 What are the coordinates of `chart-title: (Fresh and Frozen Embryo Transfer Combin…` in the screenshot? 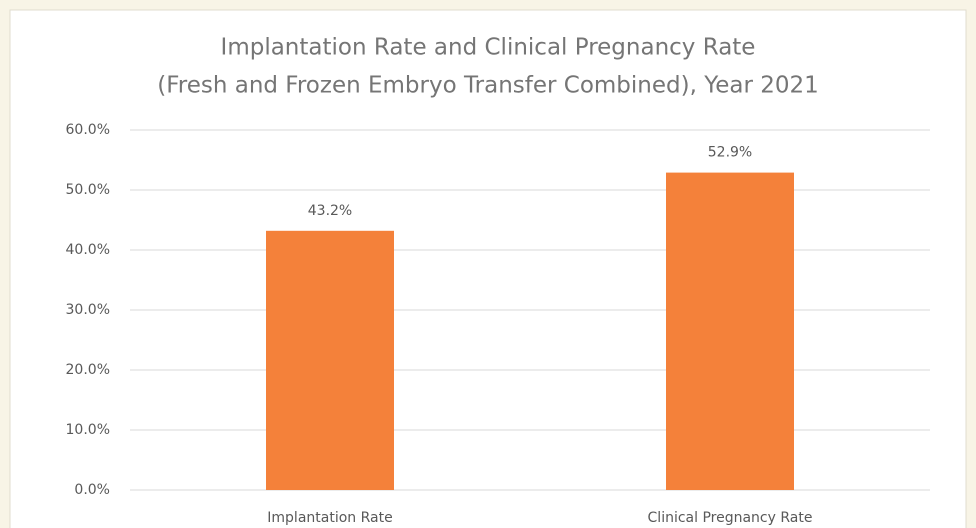 It's located at (488, 86).